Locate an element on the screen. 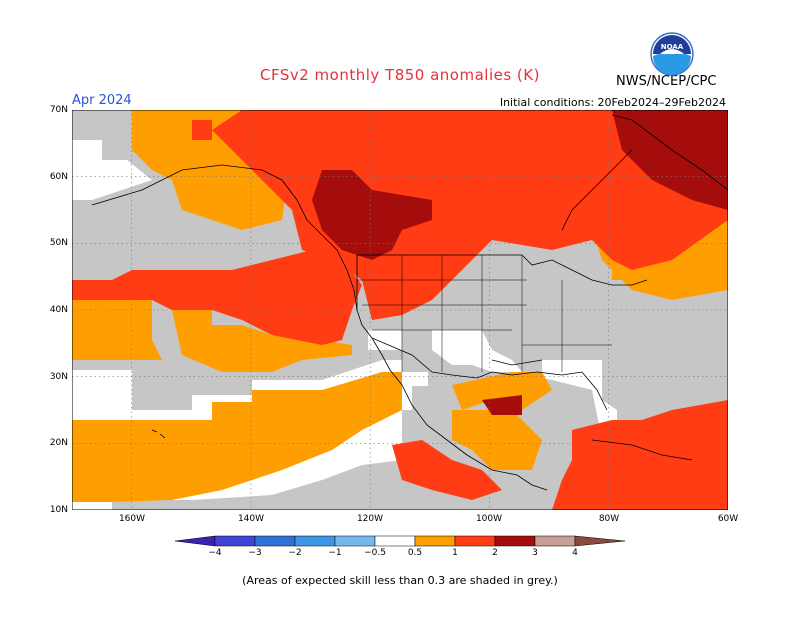 The width and height of the screenshot is (800, 618). lat-label-10n: 10N is located at coordinates (58, 510).